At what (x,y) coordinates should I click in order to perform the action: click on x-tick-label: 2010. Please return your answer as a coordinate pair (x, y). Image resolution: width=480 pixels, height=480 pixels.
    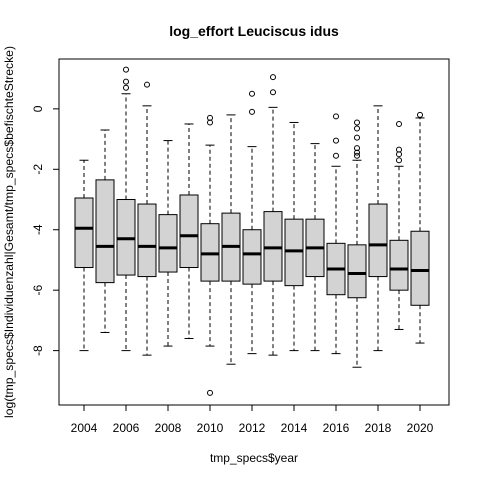
    Looking at the image, I should click on (210, 428).